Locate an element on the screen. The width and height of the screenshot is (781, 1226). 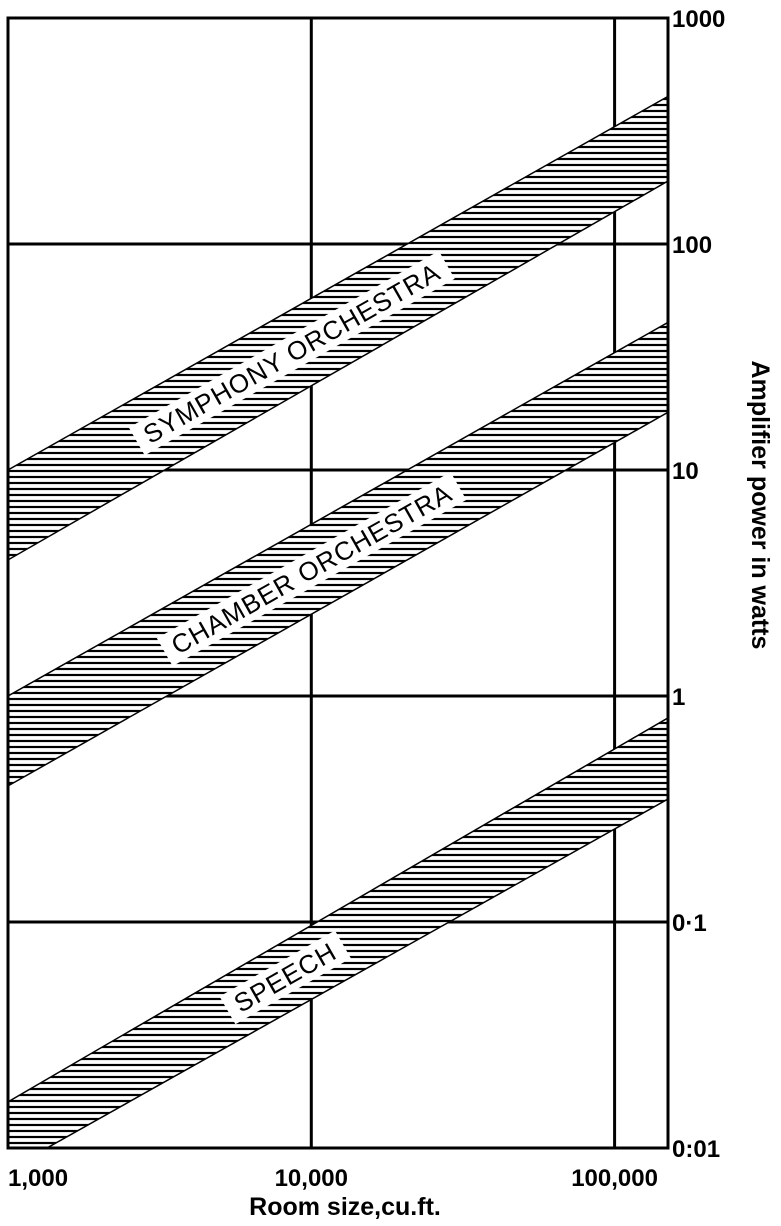
x-tick-label: 10,000 is located at coordinates (311, 1178).